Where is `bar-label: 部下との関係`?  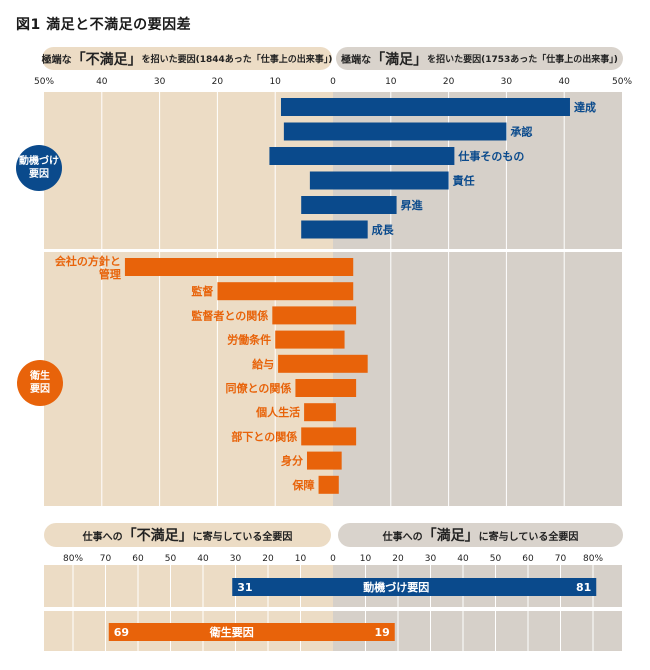
bar-label: 部下との関係 is located at coordinates (264, 436).